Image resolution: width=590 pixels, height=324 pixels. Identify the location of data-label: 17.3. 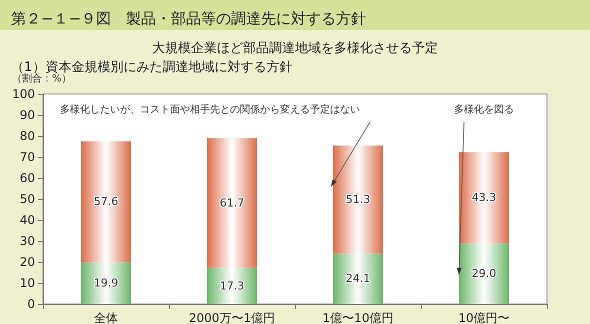
(232, 285).